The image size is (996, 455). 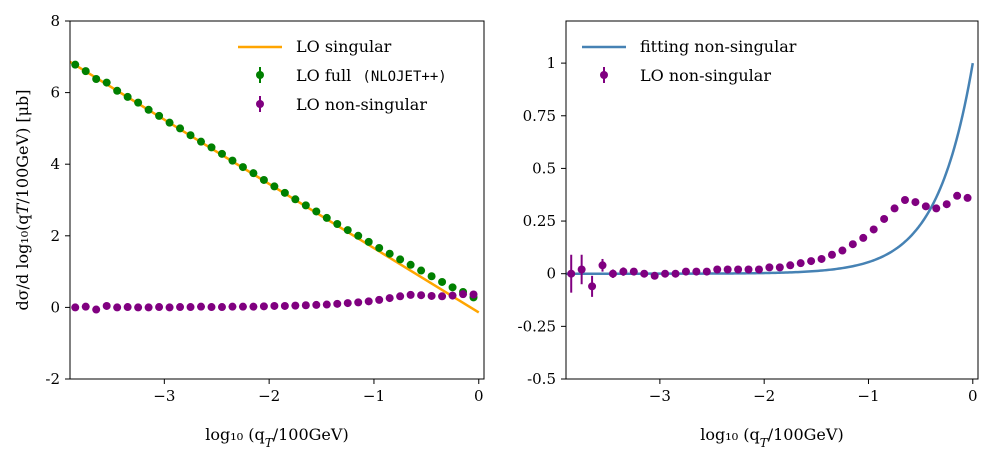 I want to click on left-y-tick-label: 0, so click(x=55, y=307).